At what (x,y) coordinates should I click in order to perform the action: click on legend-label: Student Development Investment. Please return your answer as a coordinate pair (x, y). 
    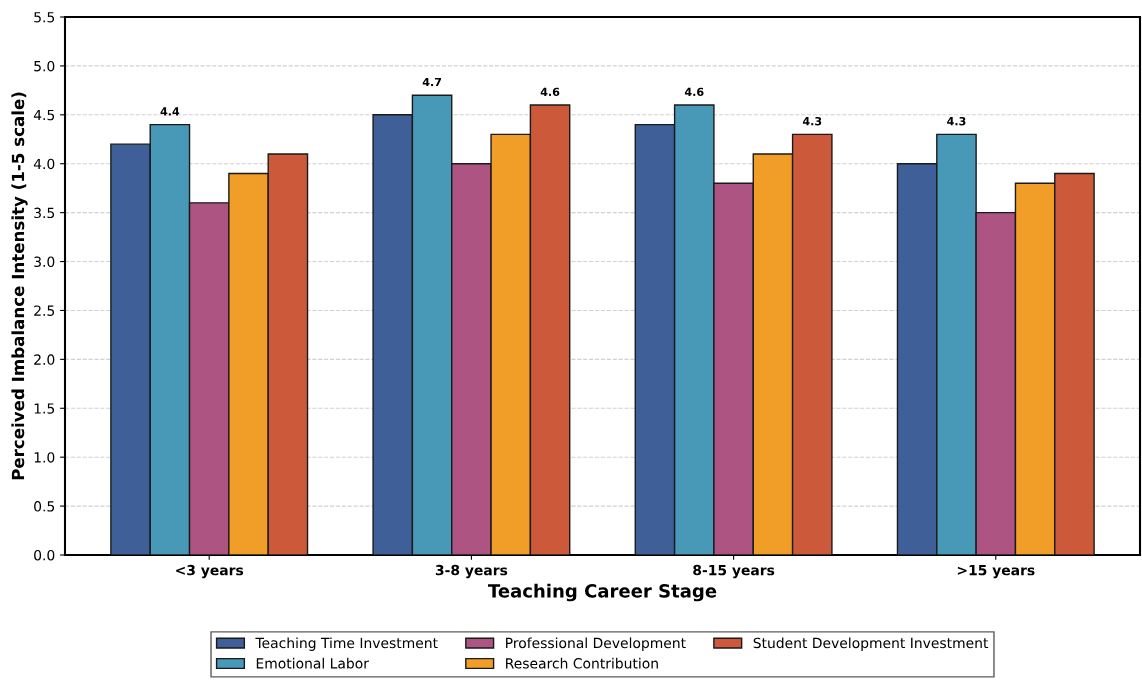
    Looking at the image, I should click on (871, 644).